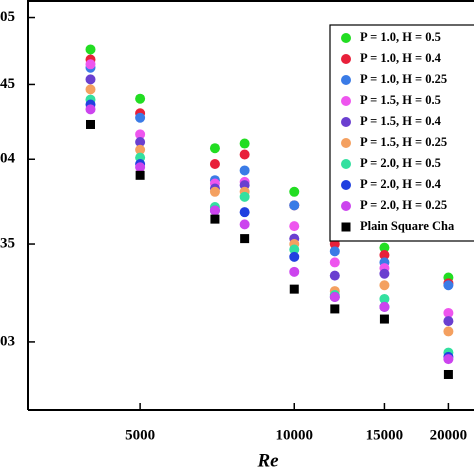 The width and height of the screenshot is (474, 474). What do you see at coordinates (400, 163) in the screenshot?
I see `legend-label: P = 2.0, H = 0.5` at bounding box center [400, 163].